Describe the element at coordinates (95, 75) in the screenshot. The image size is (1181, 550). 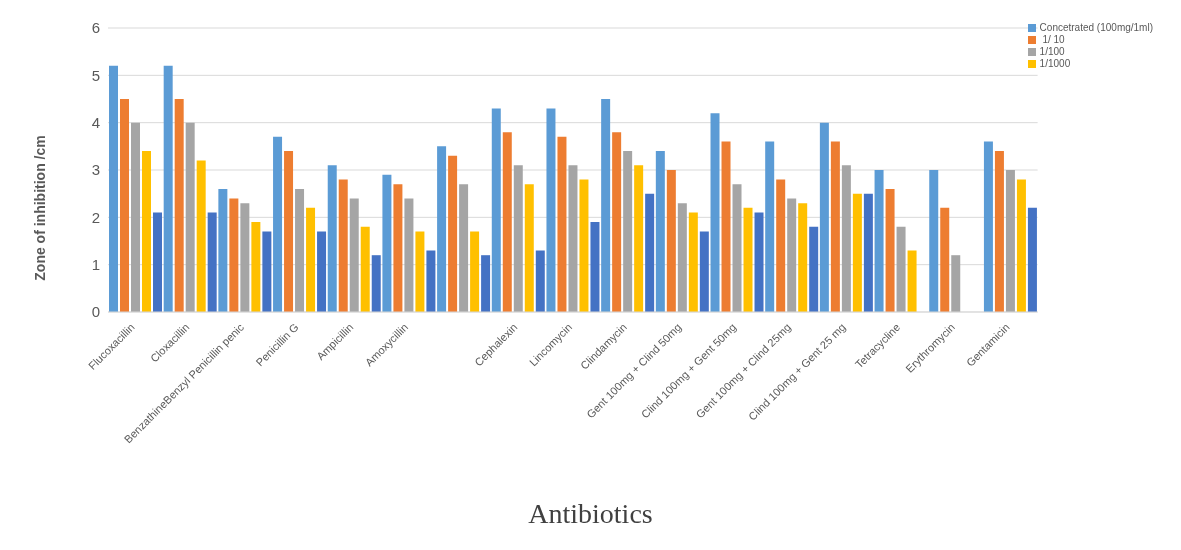
I see `y-tick-label: 5` at that location.